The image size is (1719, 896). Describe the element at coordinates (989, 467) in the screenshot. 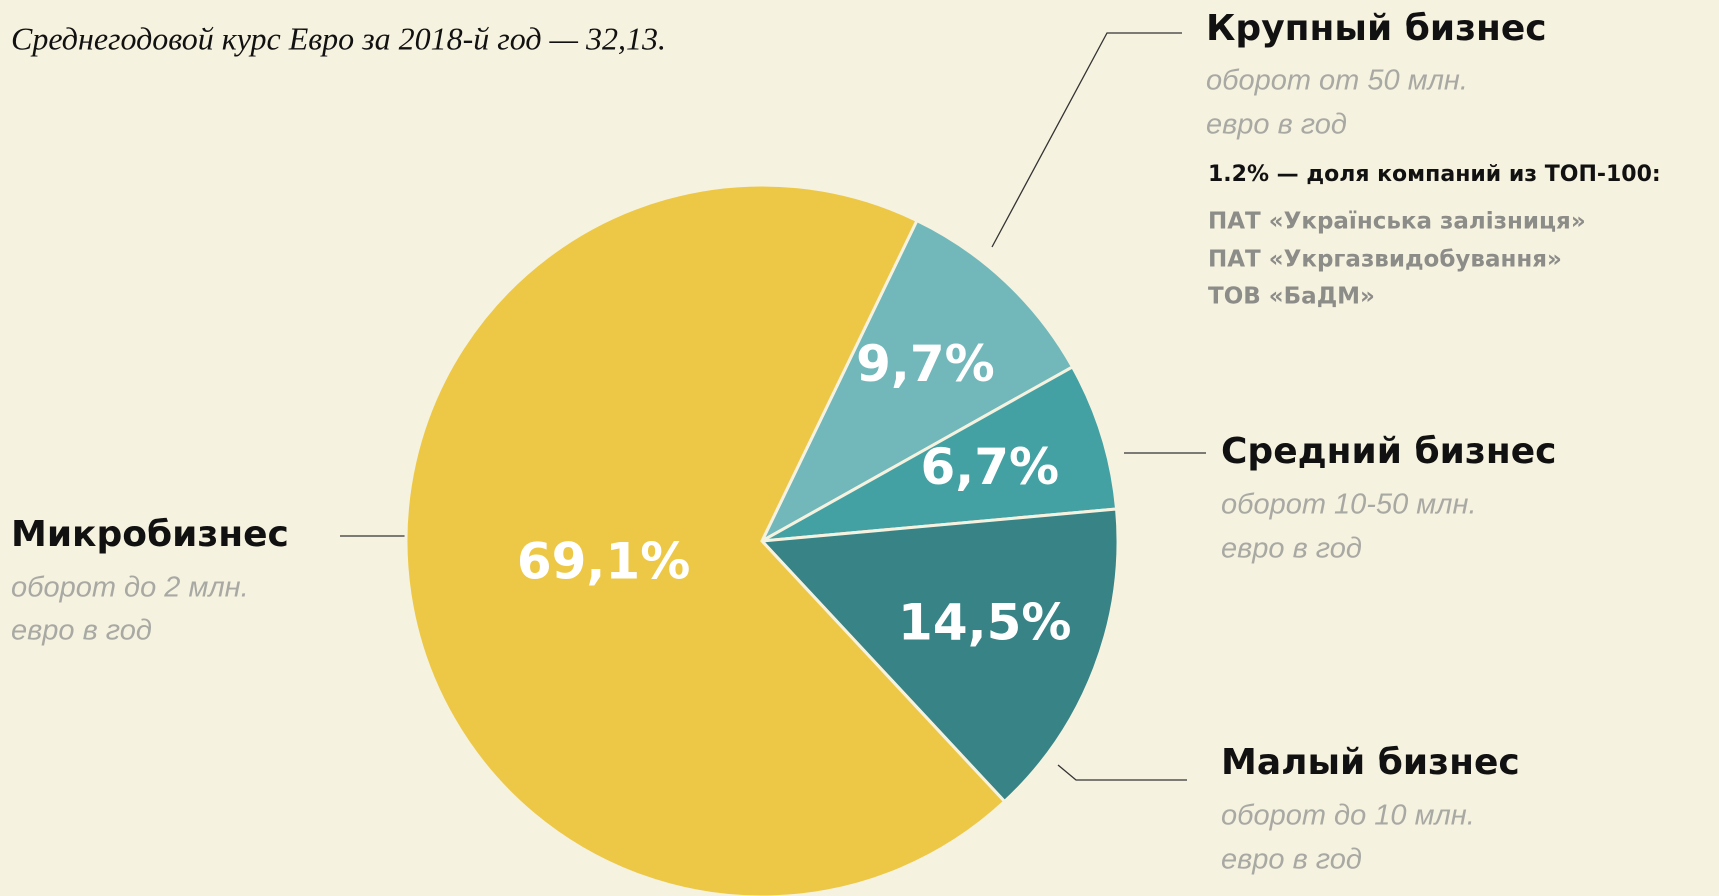

I see `data-label: 6,7%` at that location.